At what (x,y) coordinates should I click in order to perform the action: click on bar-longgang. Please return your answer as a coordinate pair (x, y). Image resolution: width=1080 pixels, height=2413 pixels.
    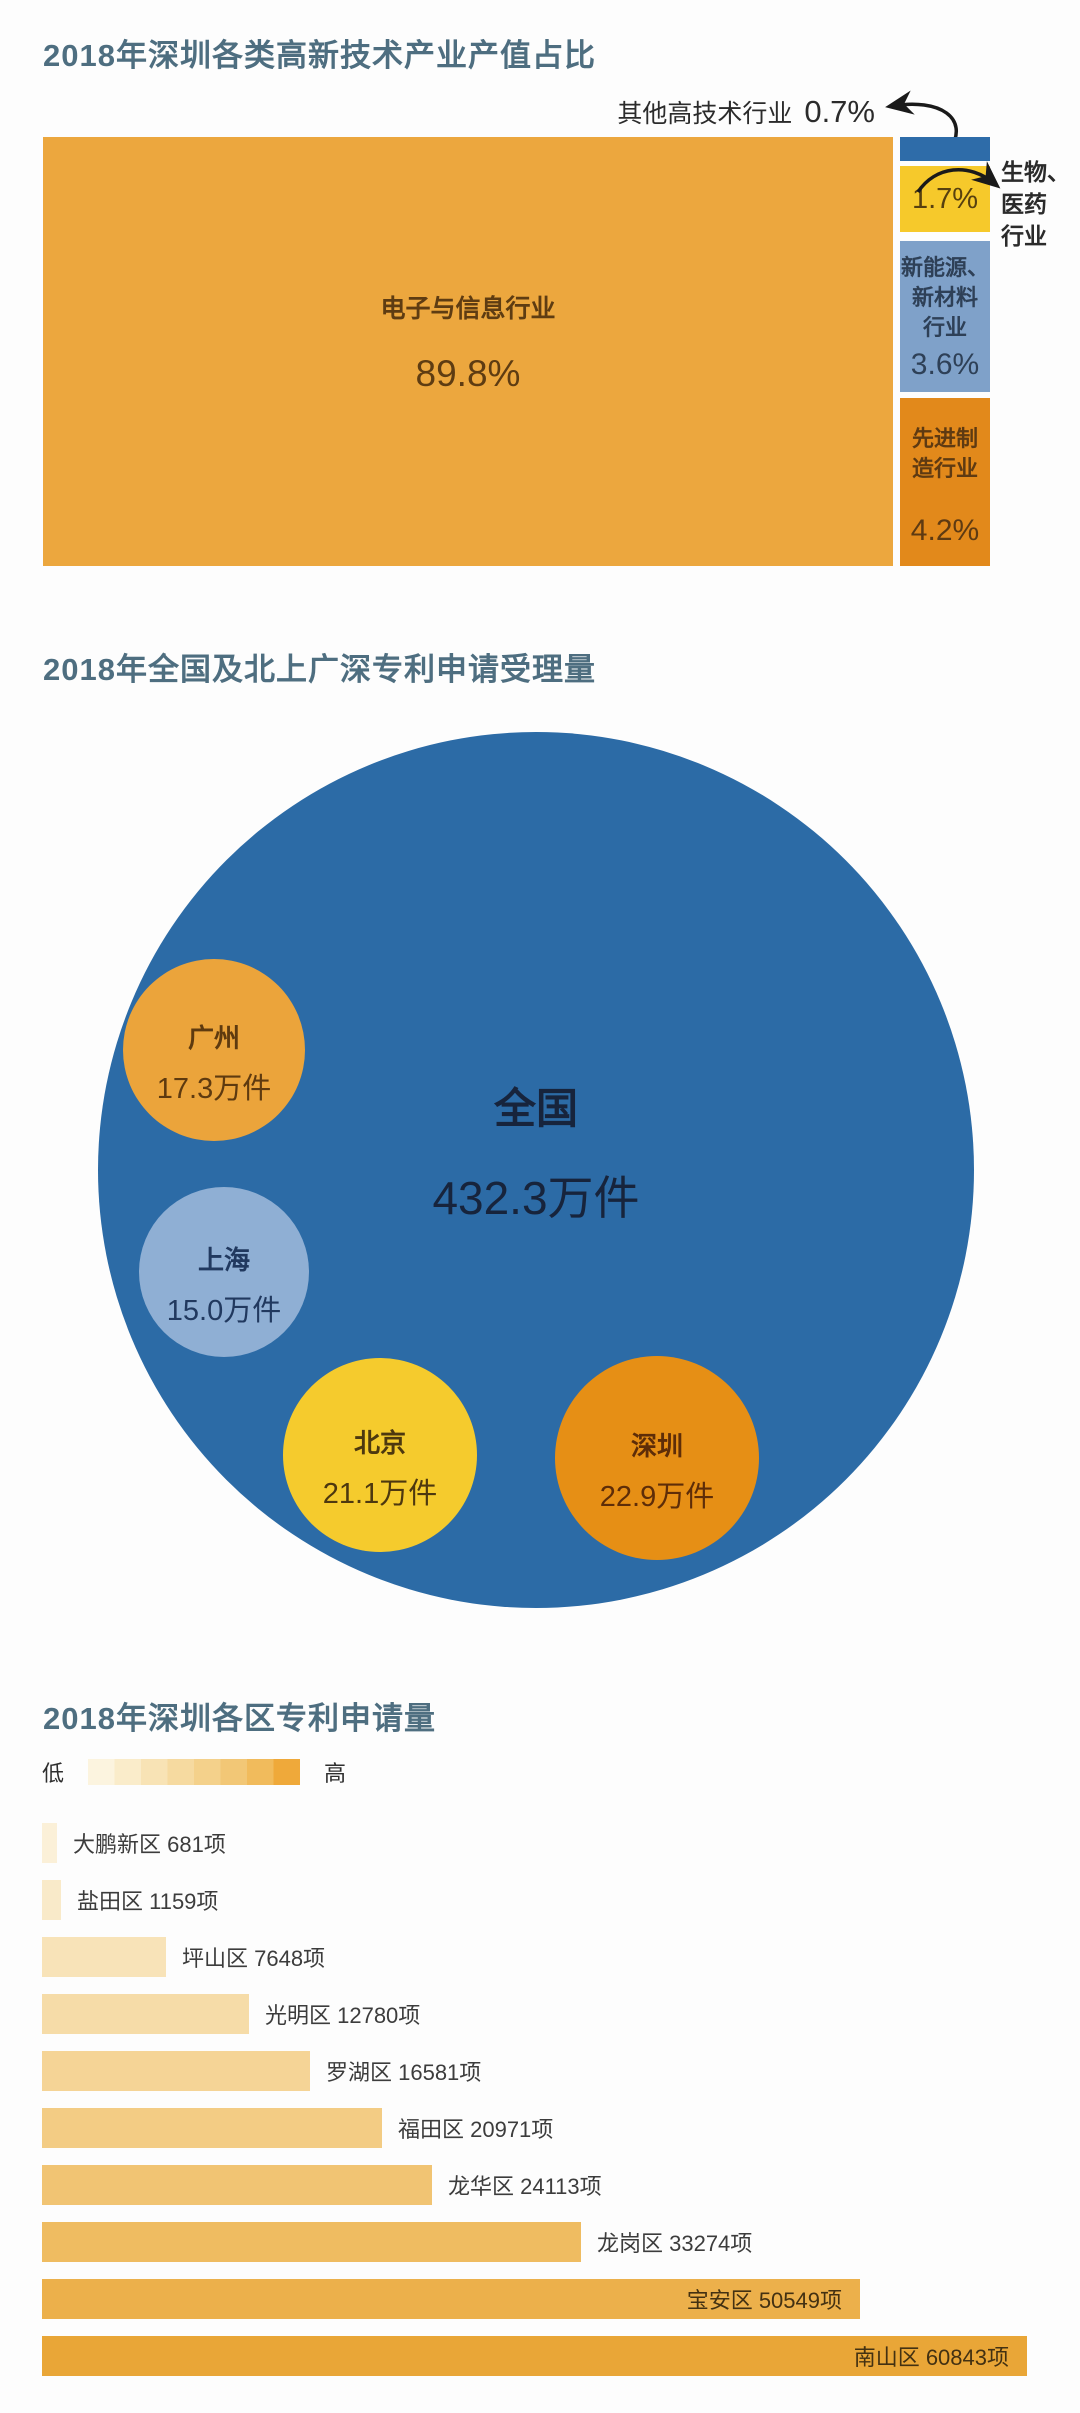
    Looking at the image, I should click on (311, 2242).